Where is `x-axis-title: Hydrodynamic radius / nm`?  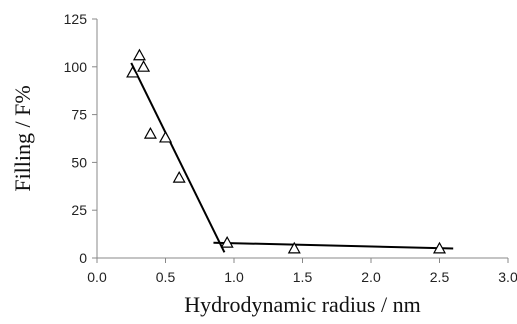
x-axis-title: Hydrodynamic radius / nm is located at coordinates (302, 304).